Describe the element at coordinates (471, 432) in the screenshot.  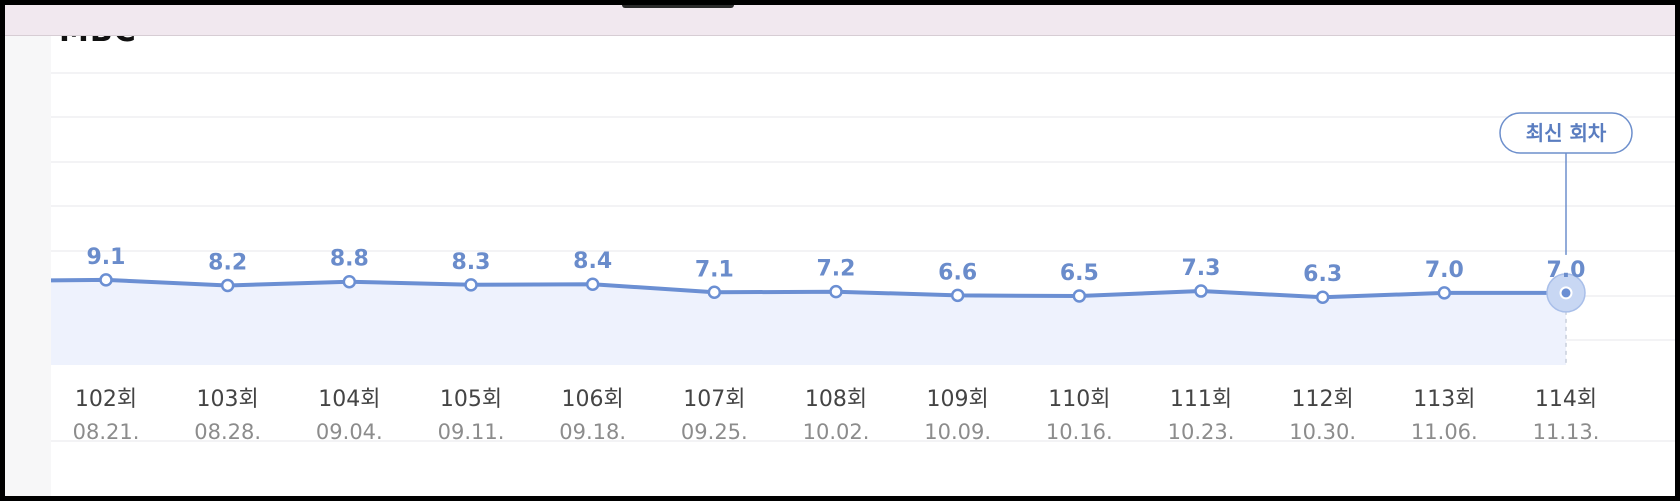
I see `date-label-3: 09.11.` at that location.